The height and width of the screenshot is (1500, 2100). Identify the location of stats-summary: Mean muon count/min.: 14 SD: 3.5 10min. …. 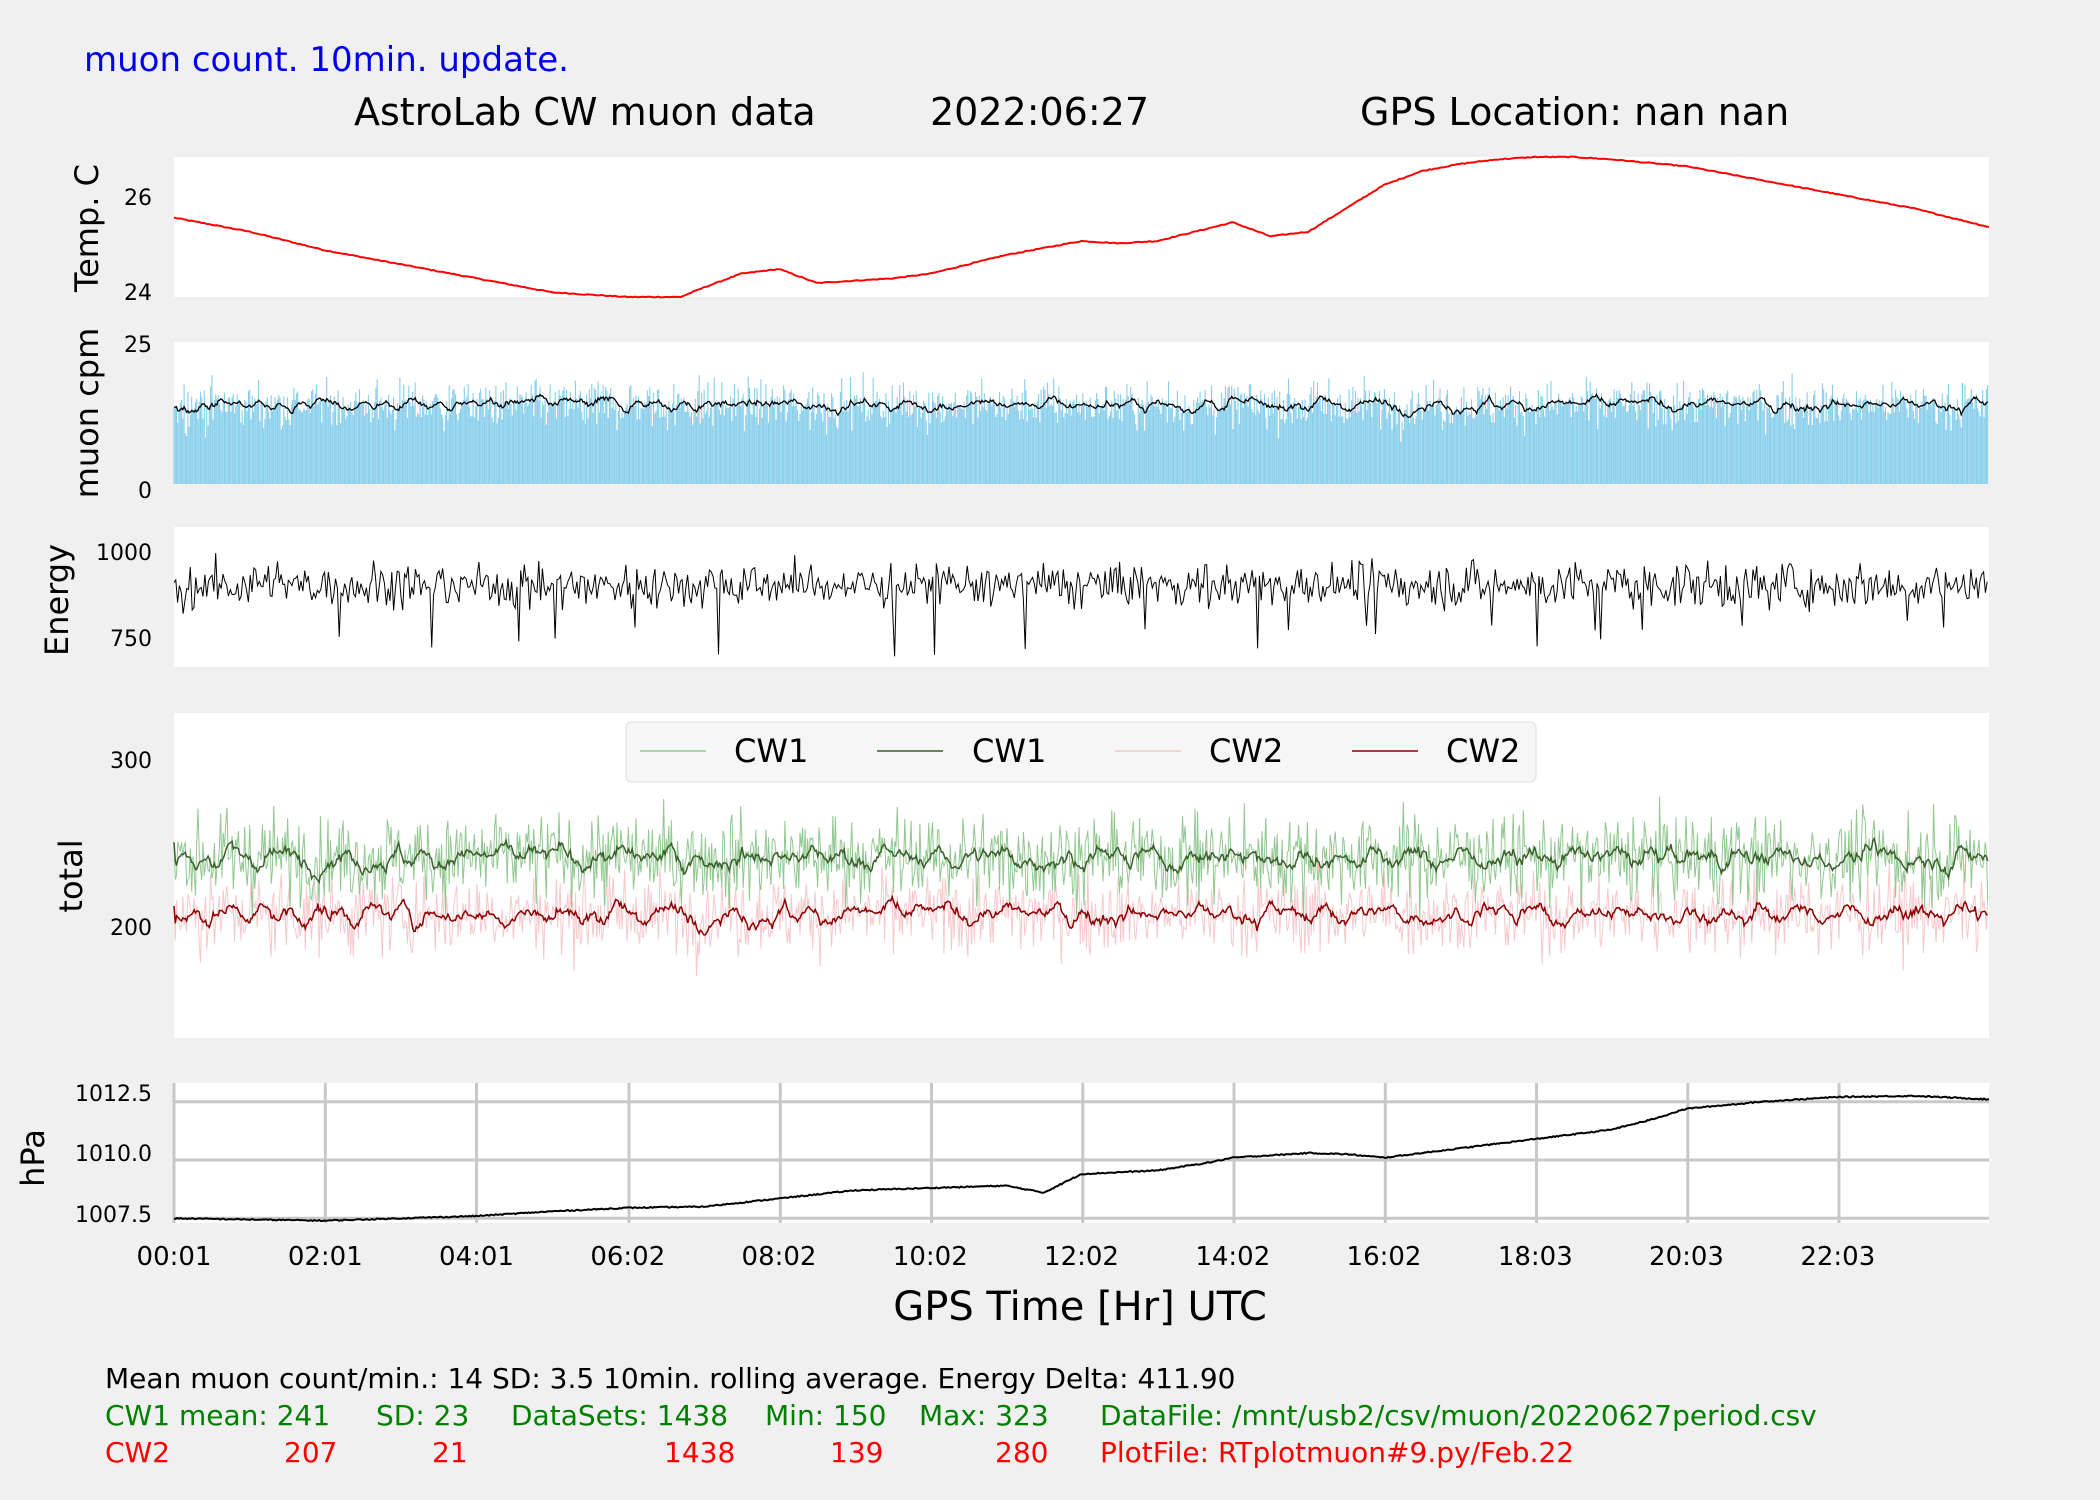
(670, 1378).